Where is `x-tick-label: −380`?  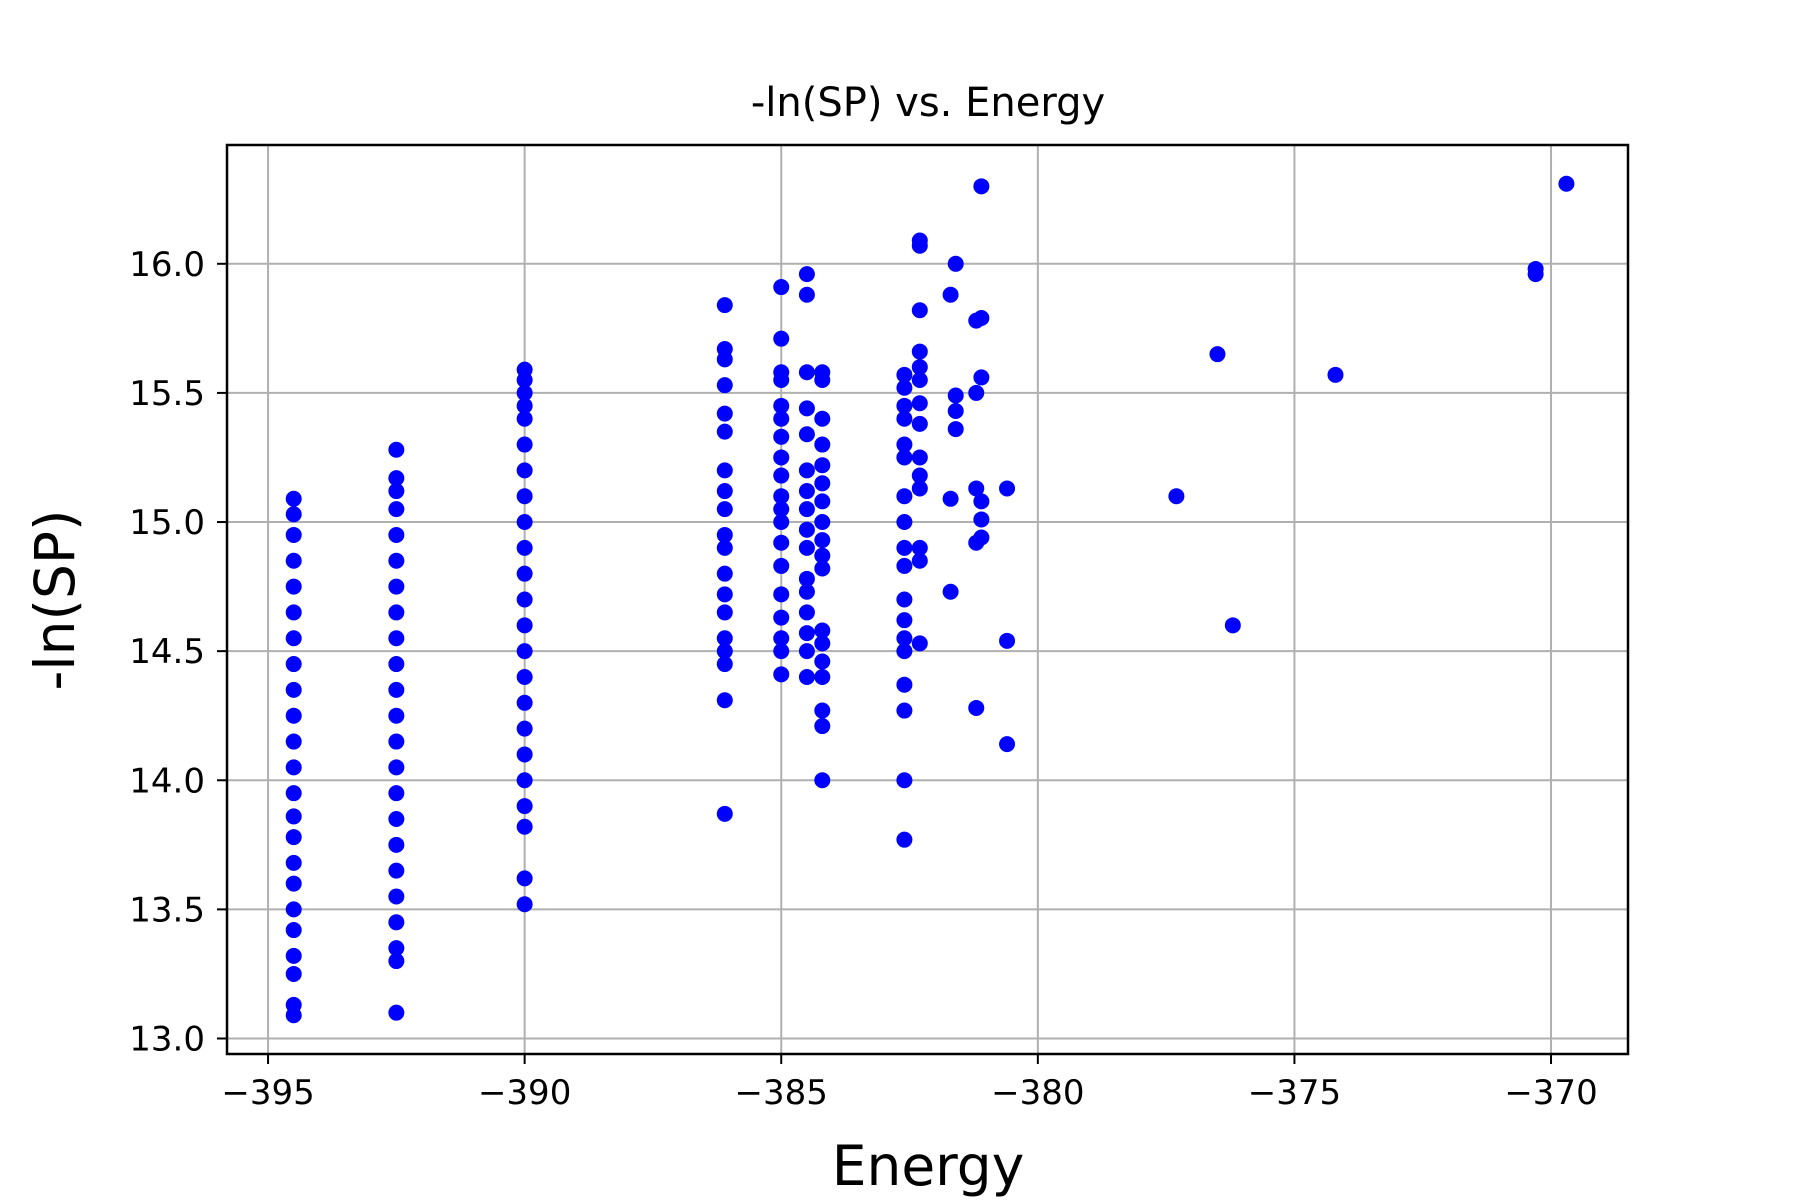 x-tick-label: −380 is located at coordinates (1037, 1093).